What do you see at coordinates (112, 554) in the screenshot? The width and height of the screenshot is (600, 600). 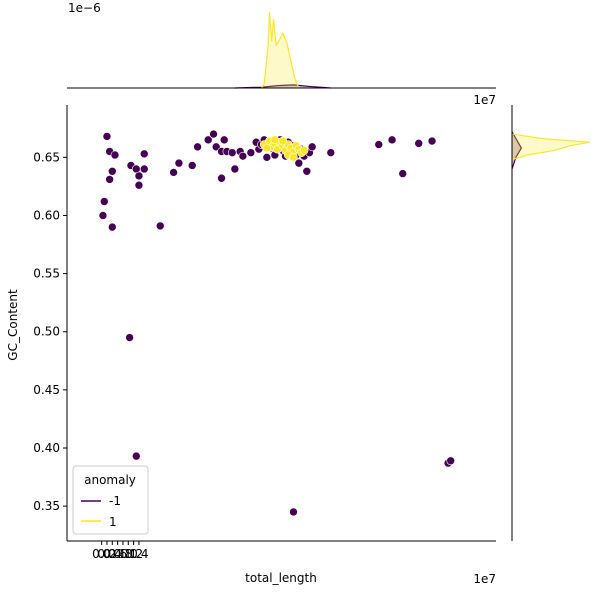 I see `x-tick-label: 0.4` at bounding box center [112, 554].